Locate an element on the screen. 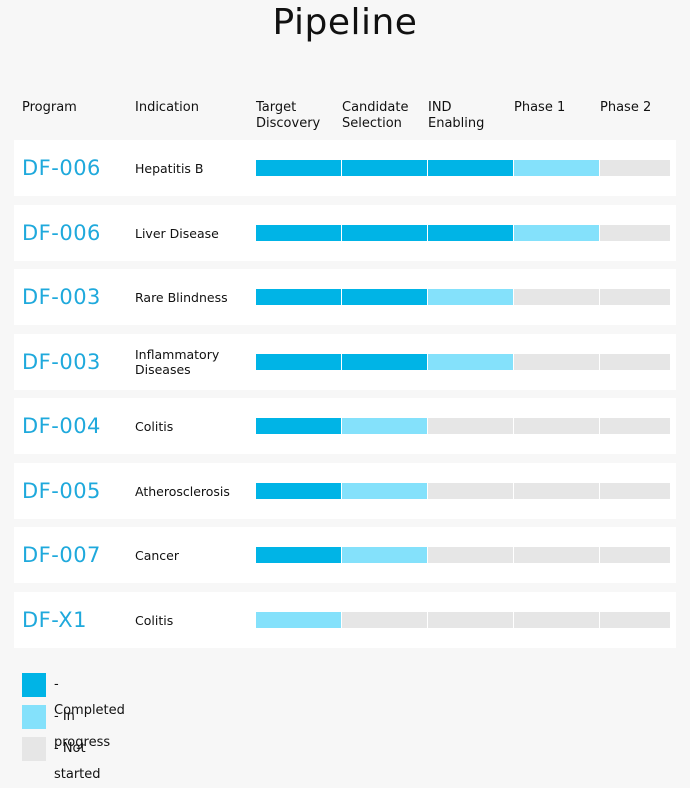  stage-bar-target-discovery-in-progress is located at coordinates (298, 620).